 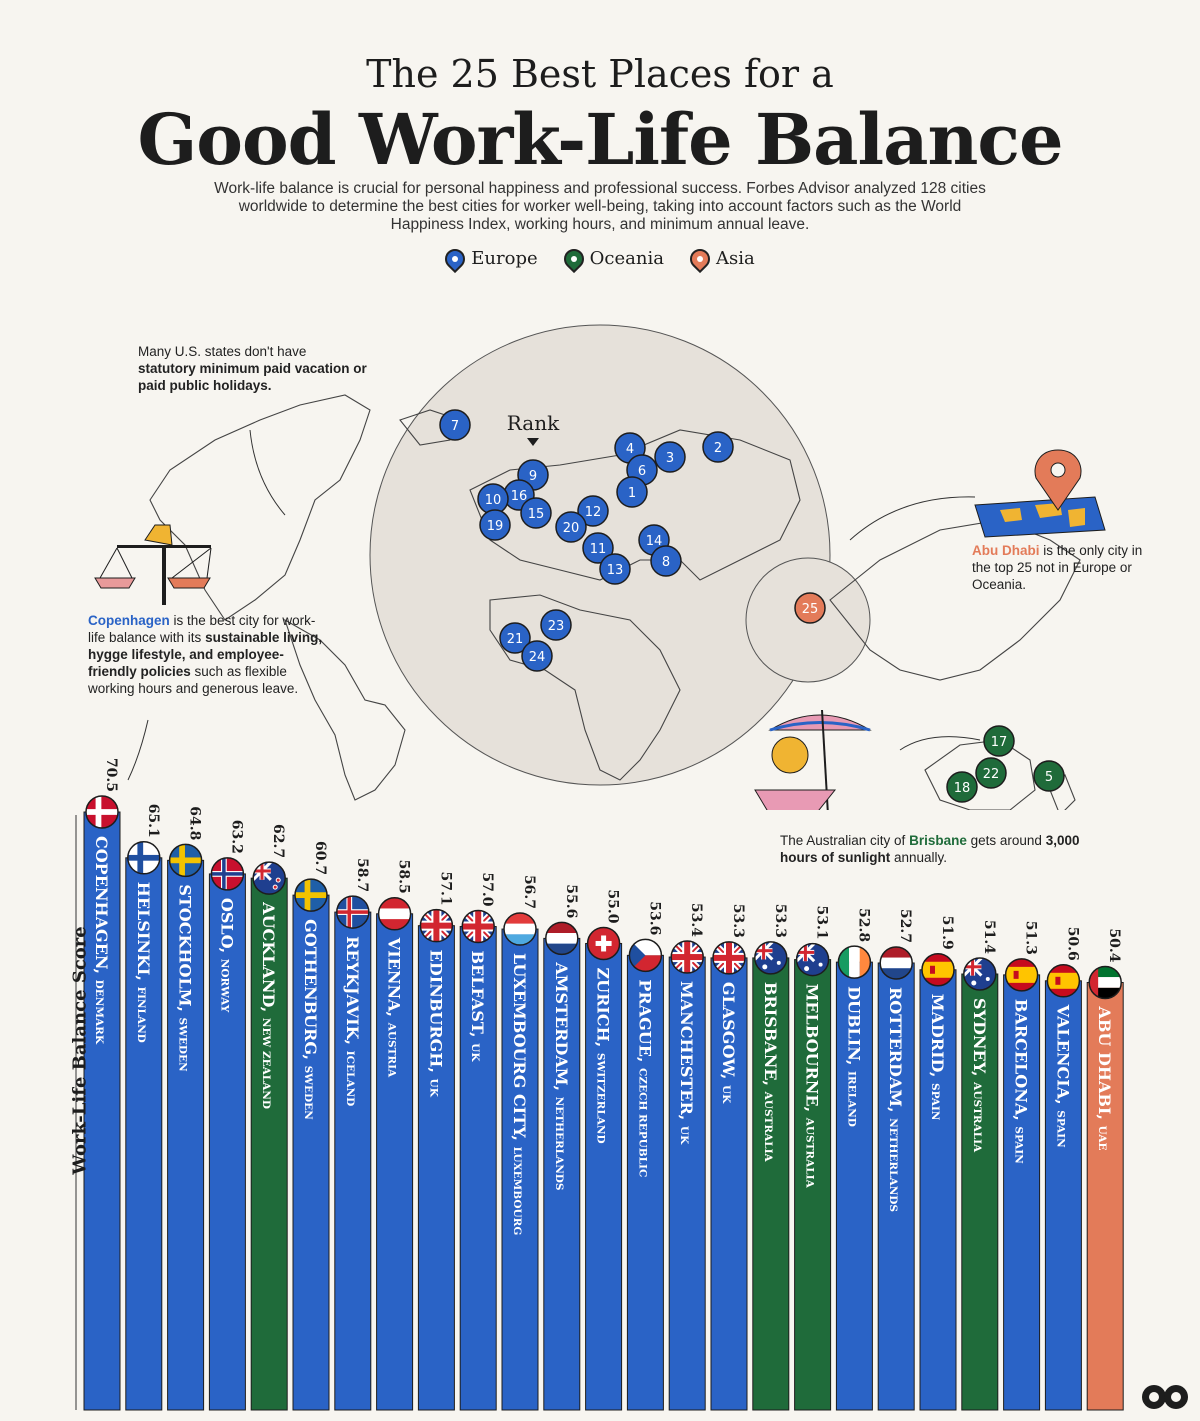 What do you see at coordinates (729, 1157) in the screenshot?
I see `bar-group: 53.3 GLASGOW, UK` at bounding box center [729, 1157].